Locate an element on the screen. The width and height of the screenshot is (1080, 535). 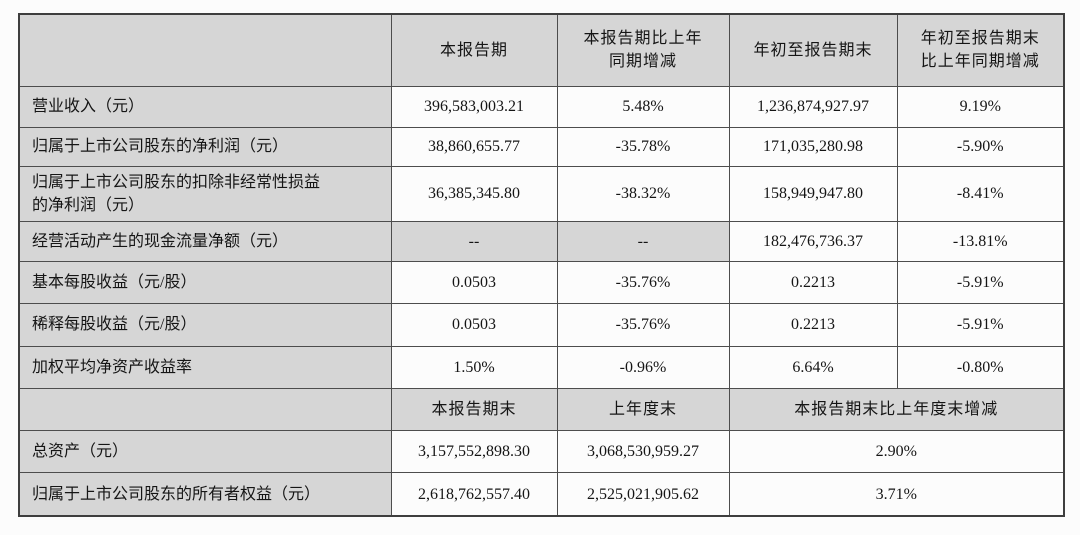
table-row-basic-eps: 基本每股收益（元/股） 0.0503 -35.76% 0.2213 -5.91% is located at coordinates (541, 282).